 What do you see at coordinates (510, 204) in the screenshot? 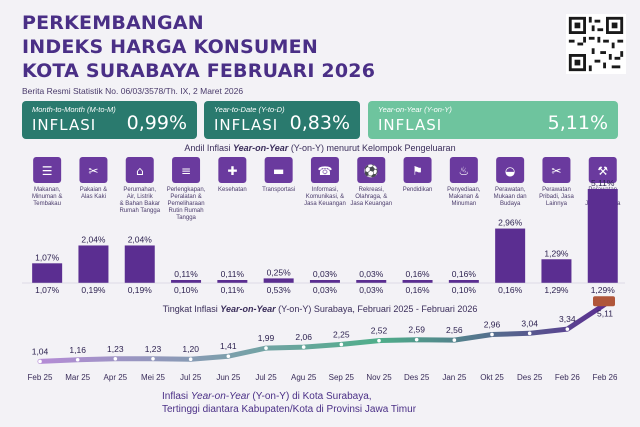
I see `category-label: Budaya` at bounding box center [510, 204].